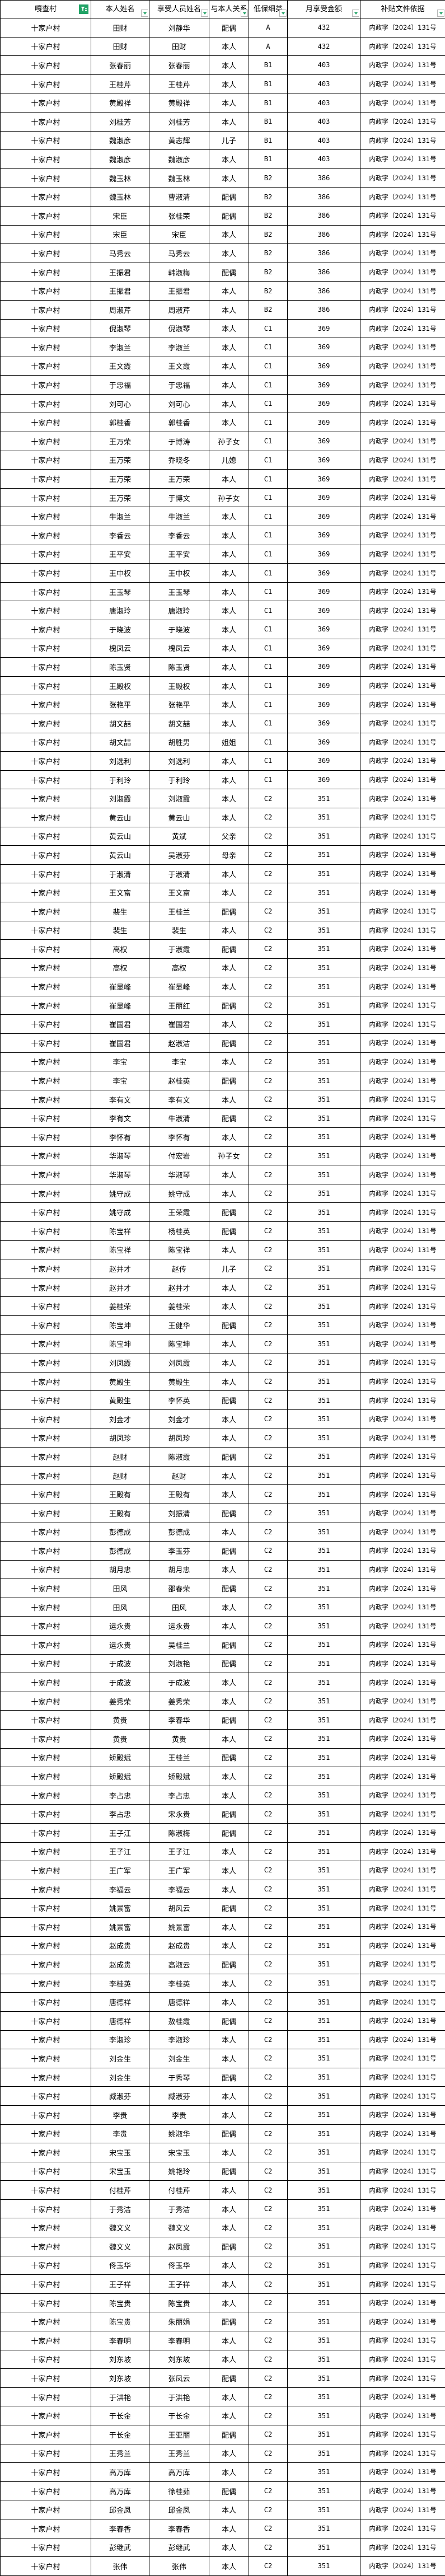 This screenshot has height=2576, width=445. What do you see at coordinates (179, 1494) in the screenshot?
I see `beneficiary-name-cell: 王殿有` at bounding box center [179, 1494].